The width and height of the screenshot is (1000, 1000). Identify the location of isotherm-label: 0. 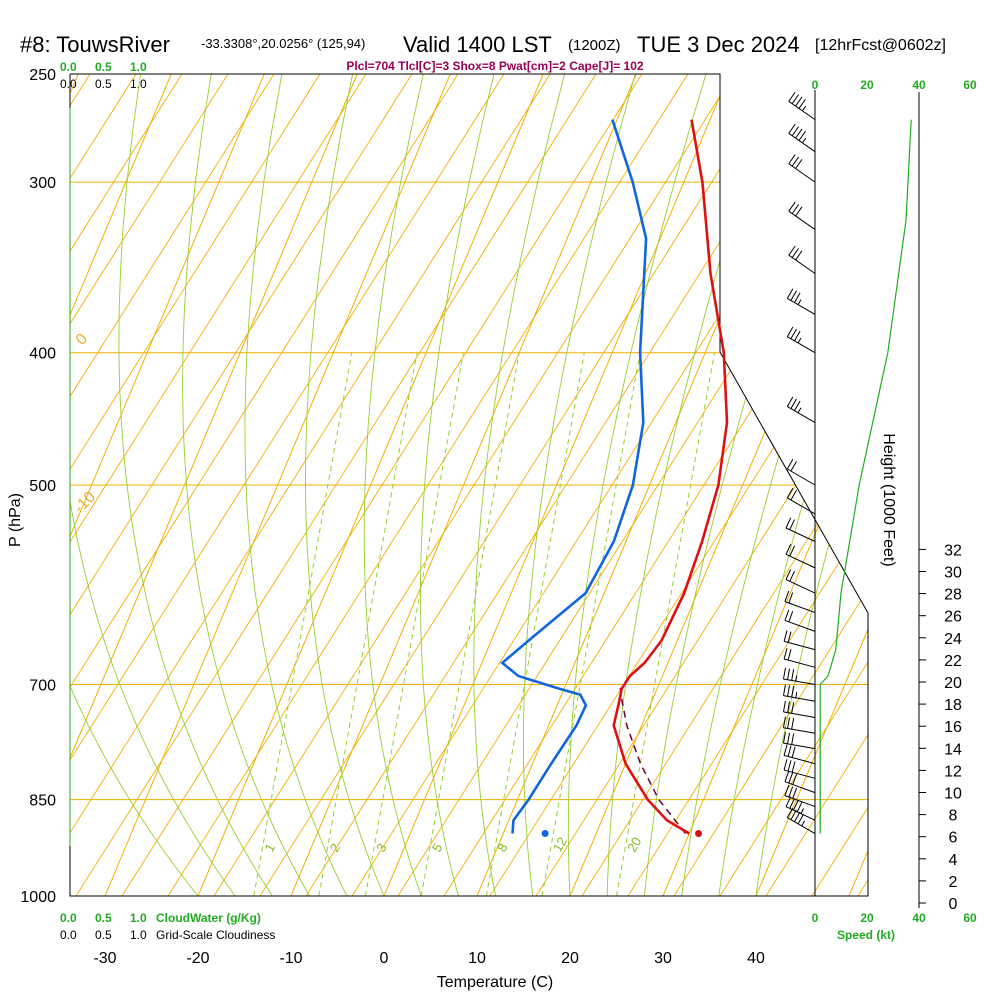
(82, 339).